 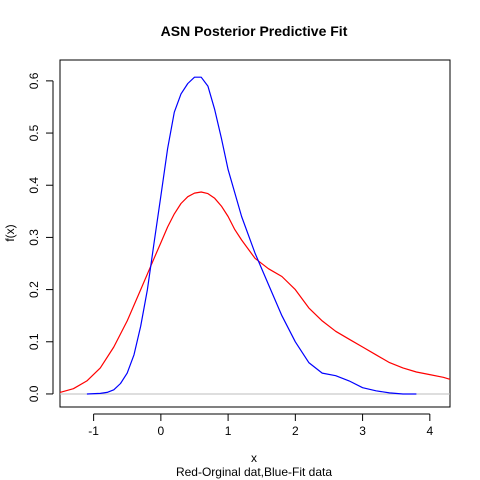 I want to click on x-tick-label: 0, so click(x=161, y=431).